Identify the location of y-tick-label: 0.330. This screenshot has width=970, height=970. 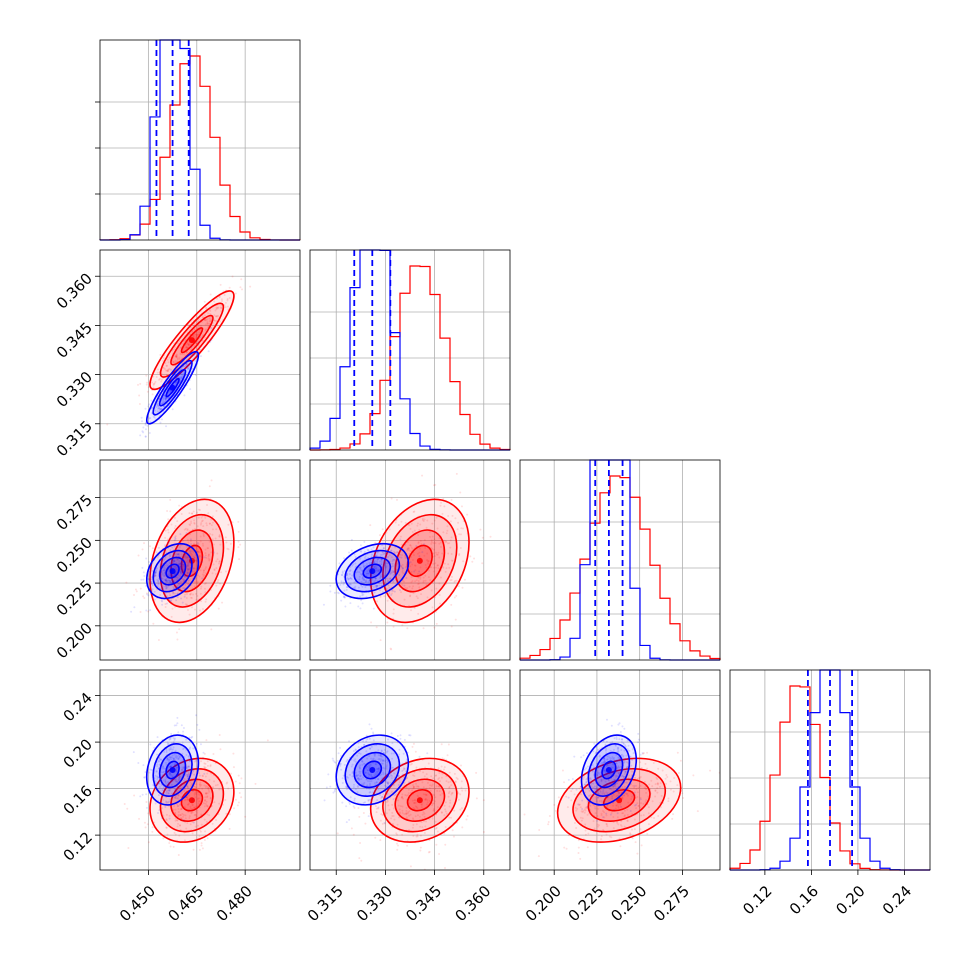
(74, 389).